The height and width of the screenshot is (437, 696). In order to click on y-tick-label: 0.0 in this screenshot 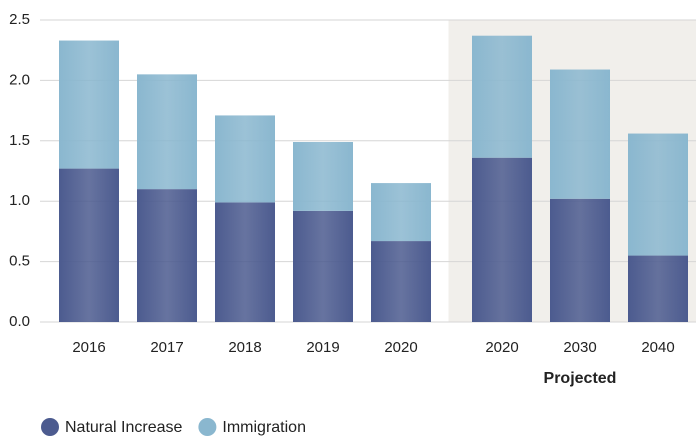, I will do `click(19, 321)`.